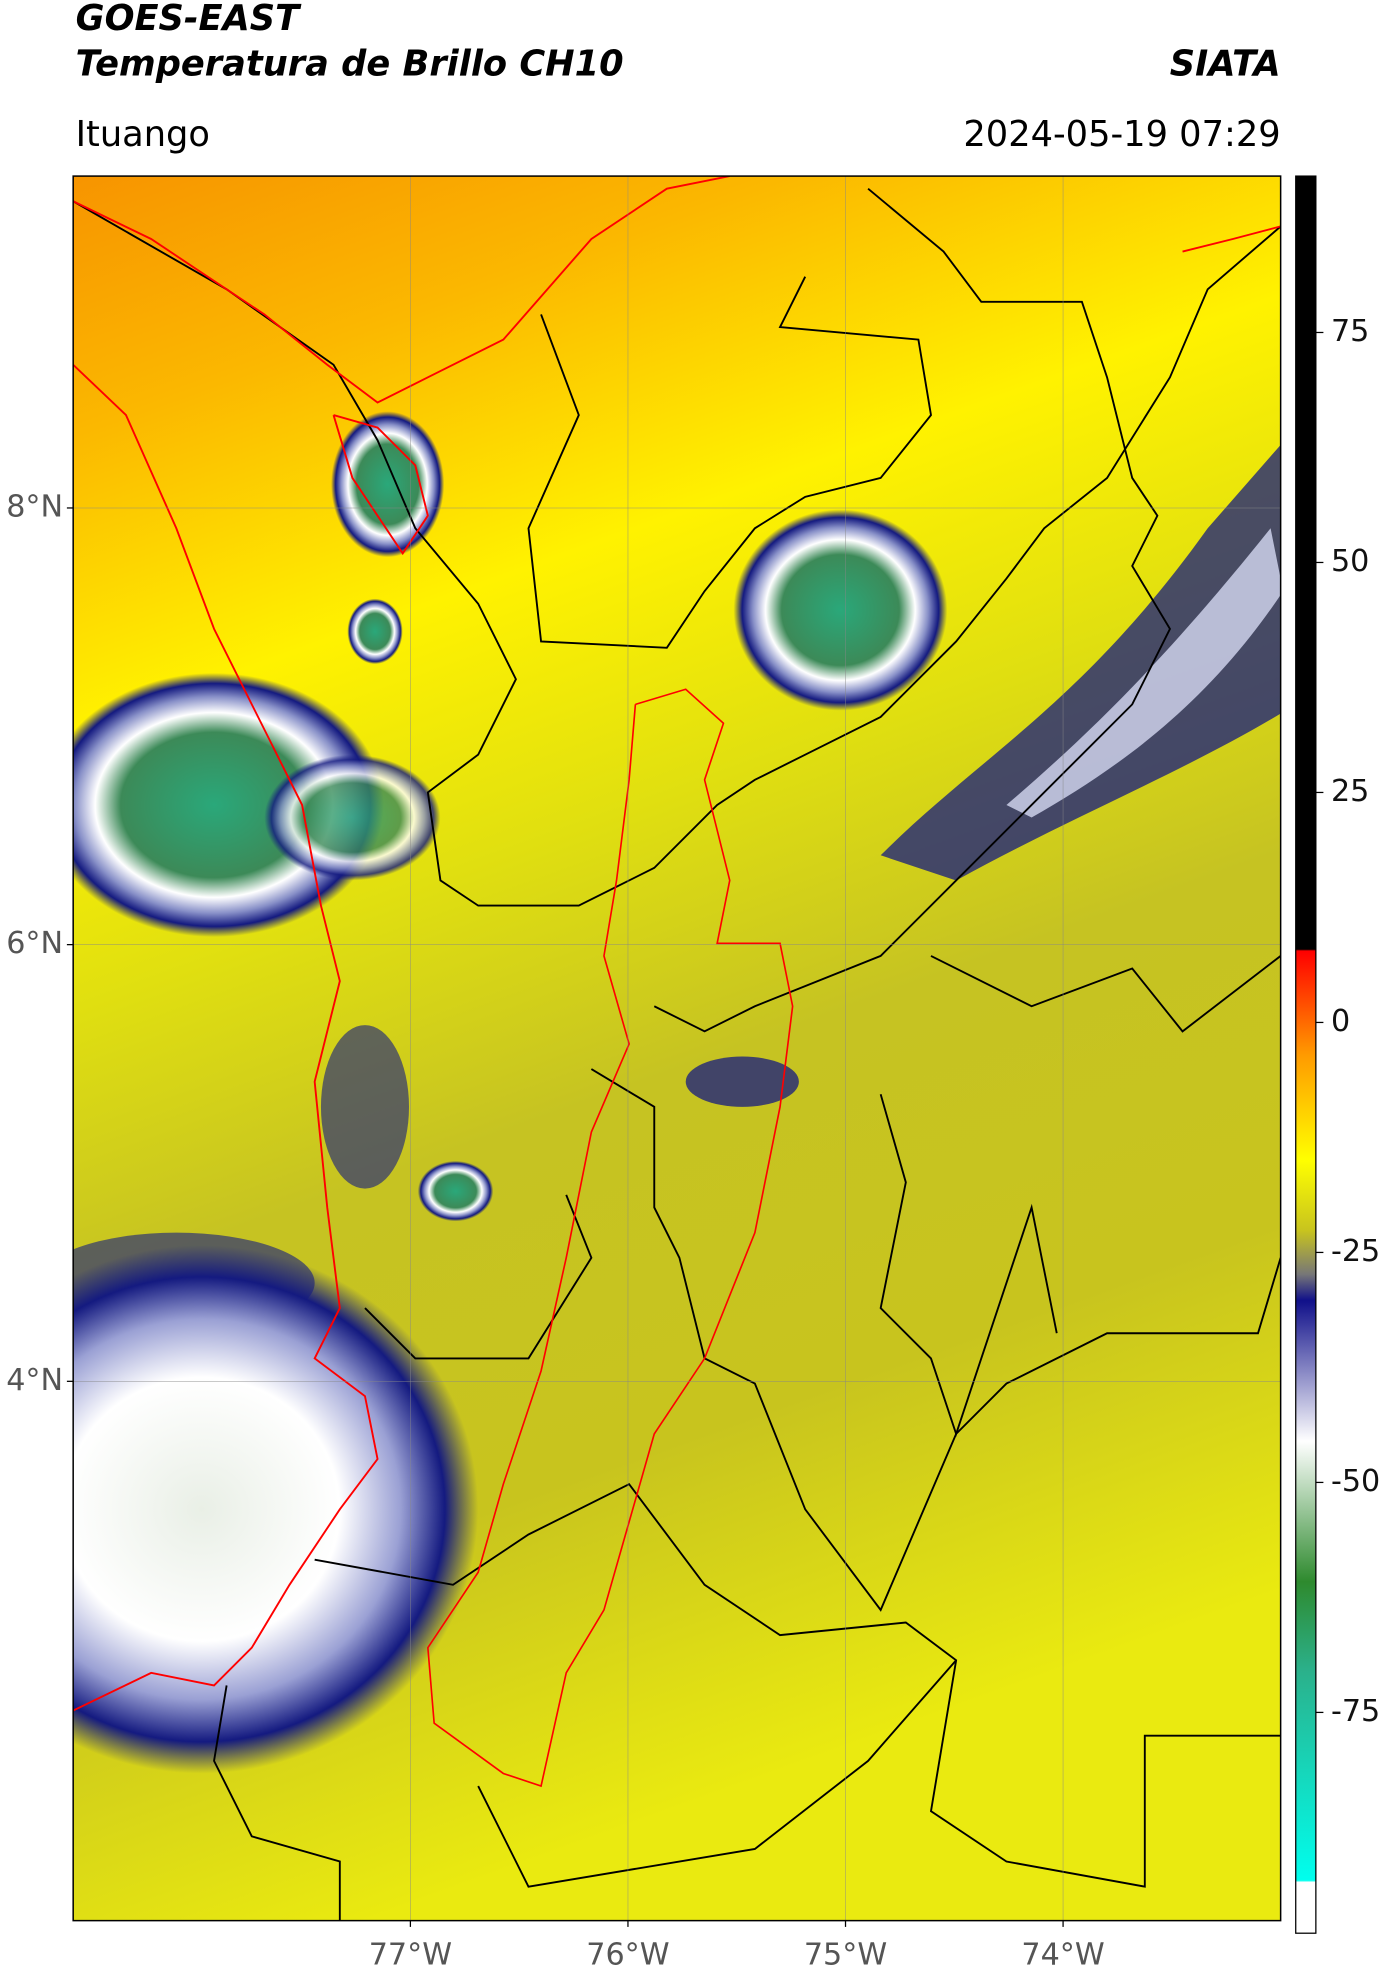 The width and height of the screenshot is (1384, 1981). I want to click on brand: SIATA, so click(1225, 63).